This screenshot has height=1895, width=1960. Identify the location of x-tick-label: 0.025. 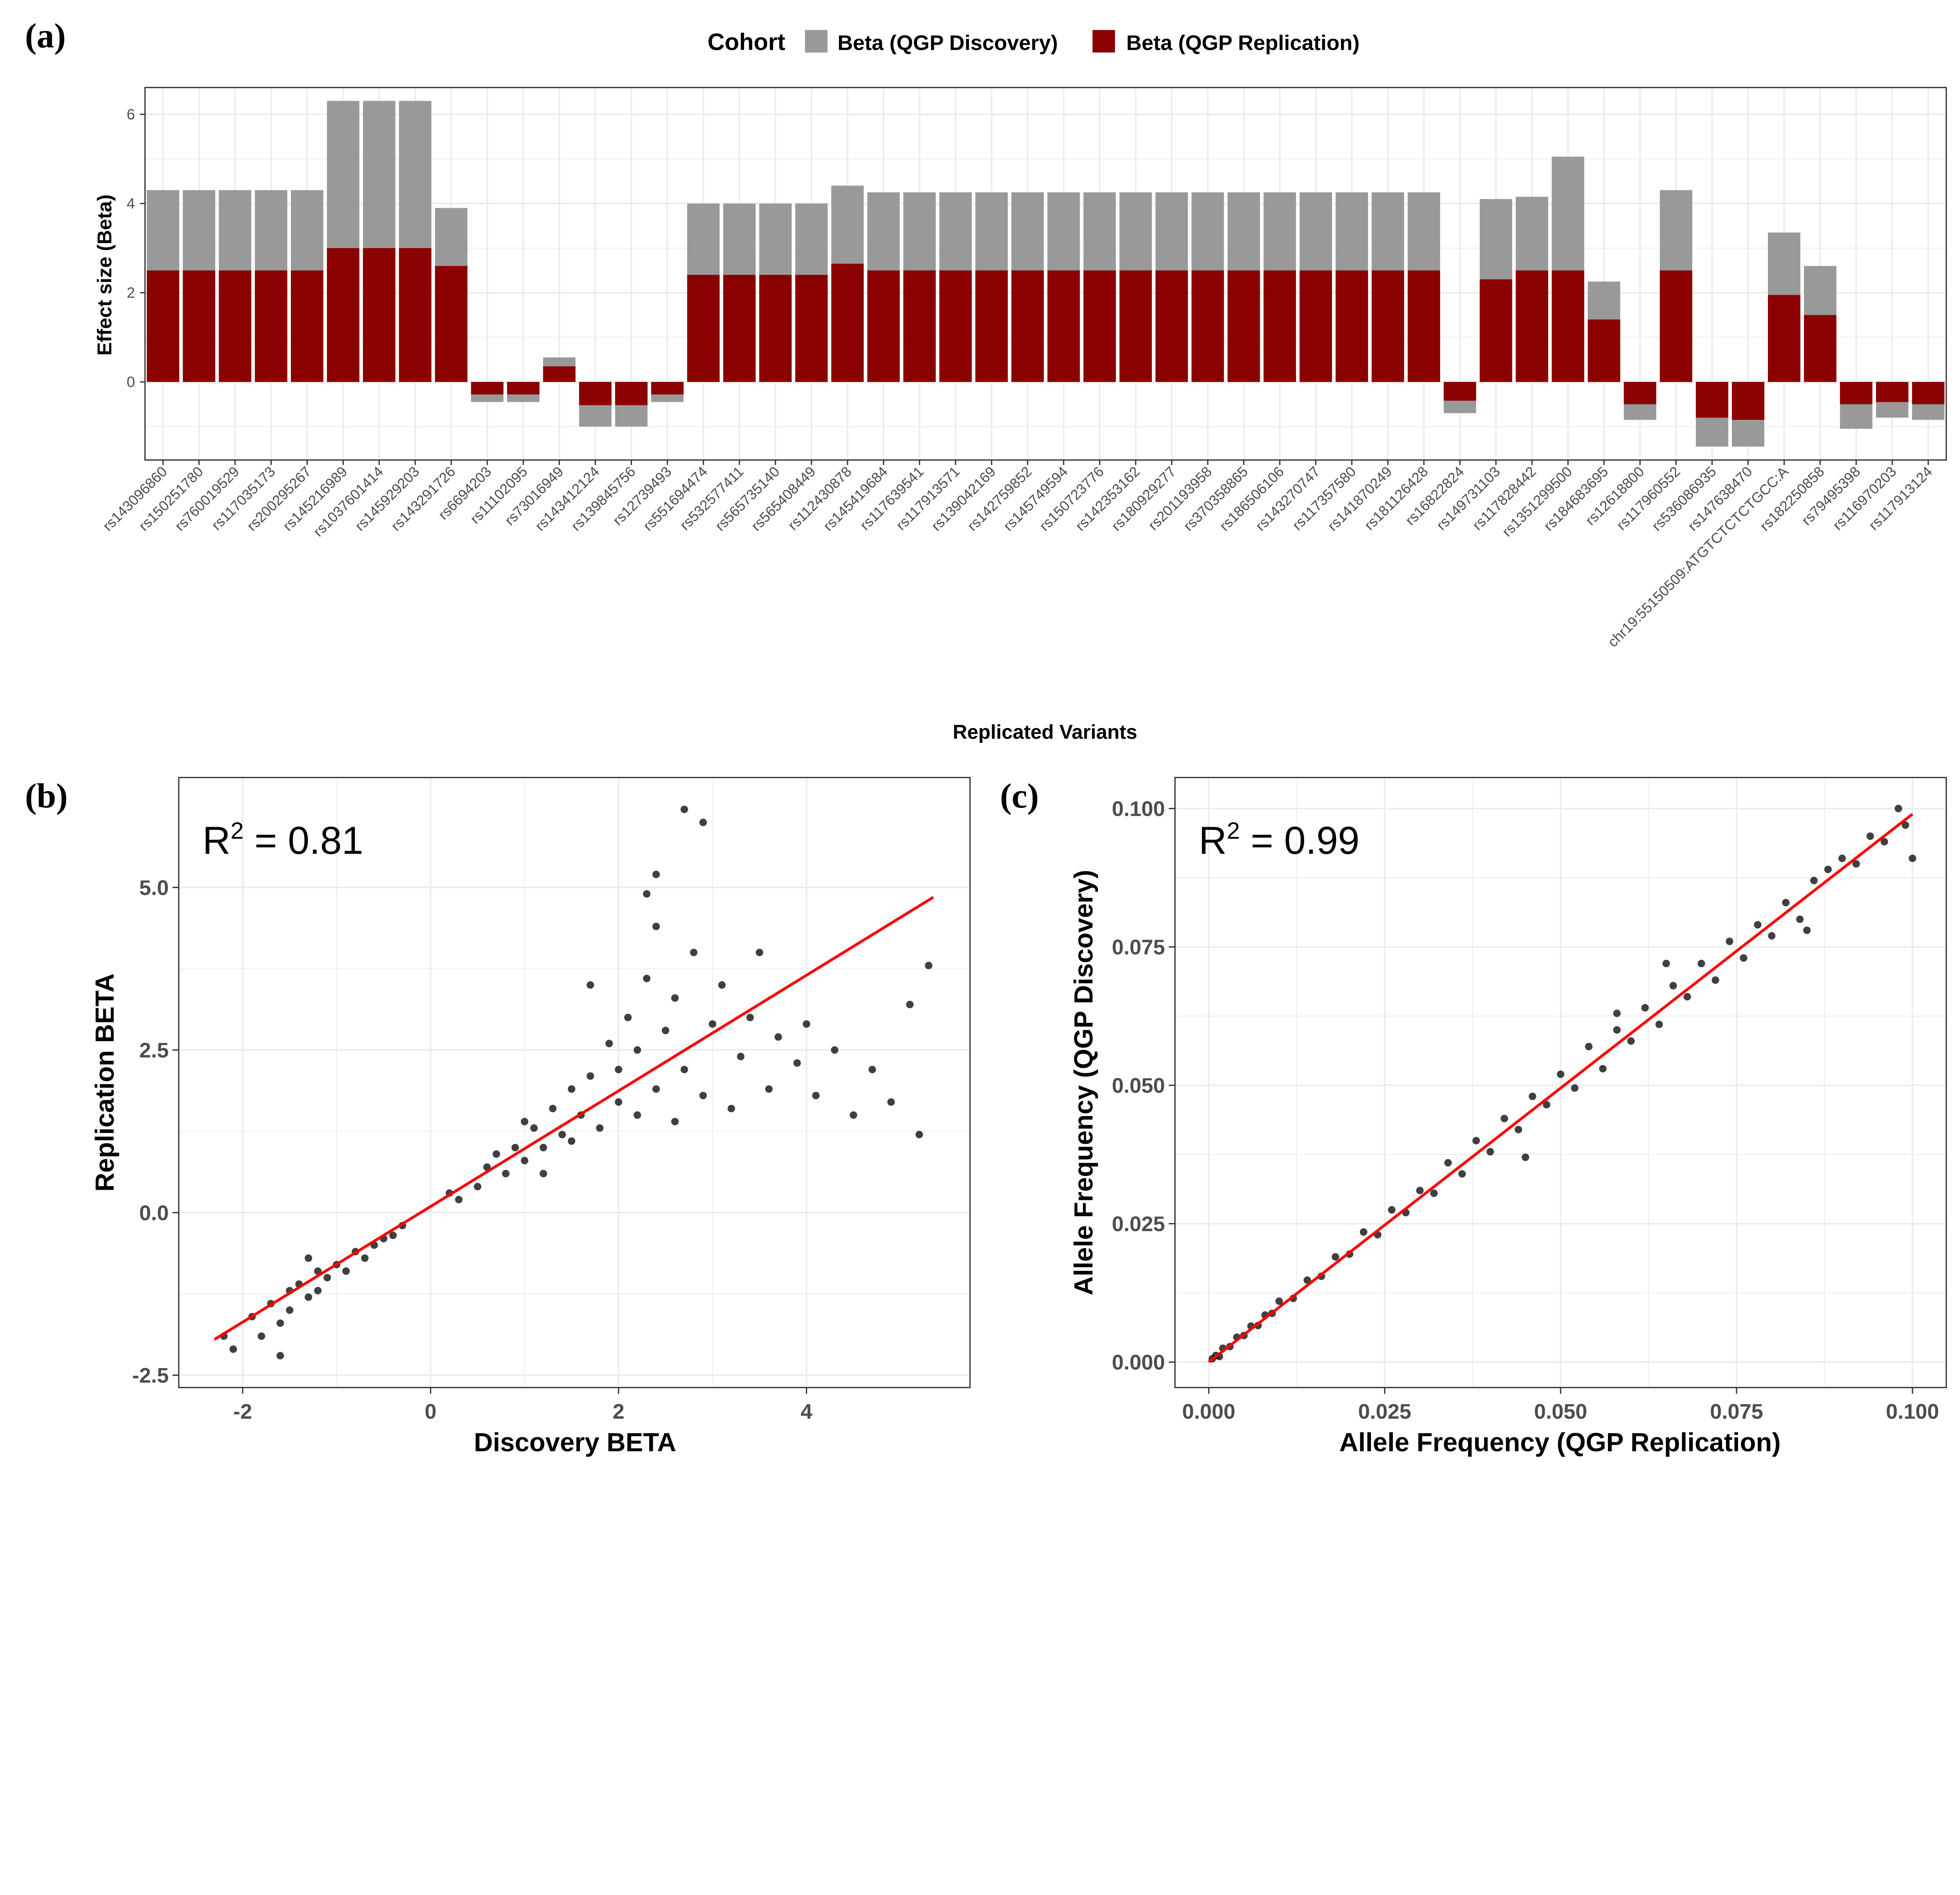
(1385, 1411).